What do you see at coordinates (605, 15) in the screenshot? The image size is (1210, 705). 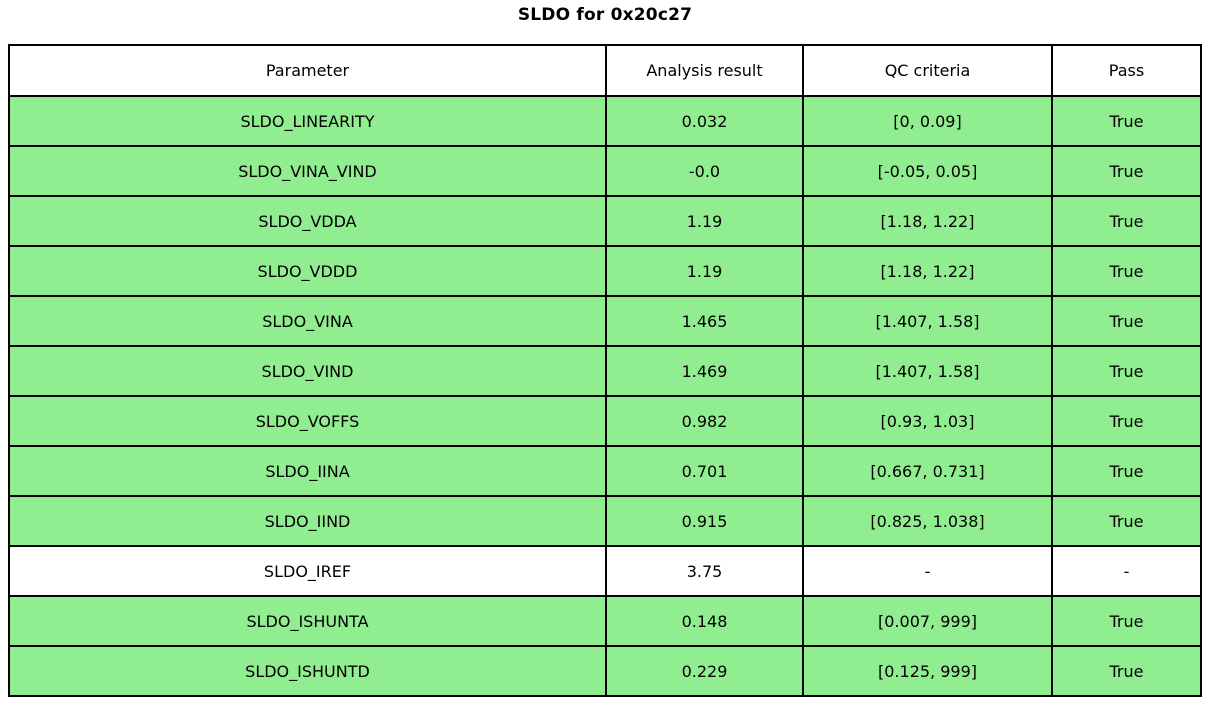 I see `page-title: SLDO for 0x20c27` at bounding box center [605, 15].